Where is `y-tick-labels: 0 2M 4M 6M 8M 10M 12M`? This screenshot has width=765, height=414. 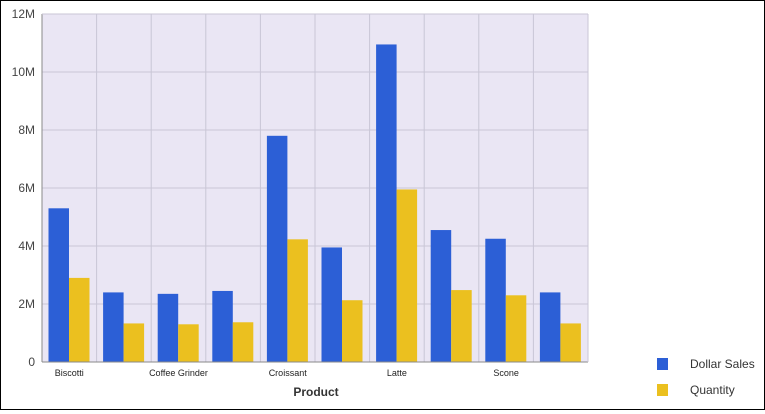 y-tick-labels: 0 2M 4M 6M 8M 10M 12M is located at coordinates (24, 188).